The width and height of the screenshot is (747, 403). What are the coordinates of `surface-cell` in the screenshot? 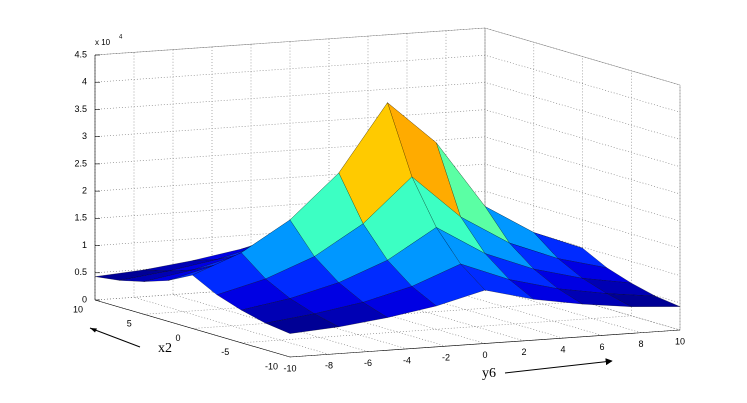 It's located at (302, 323).